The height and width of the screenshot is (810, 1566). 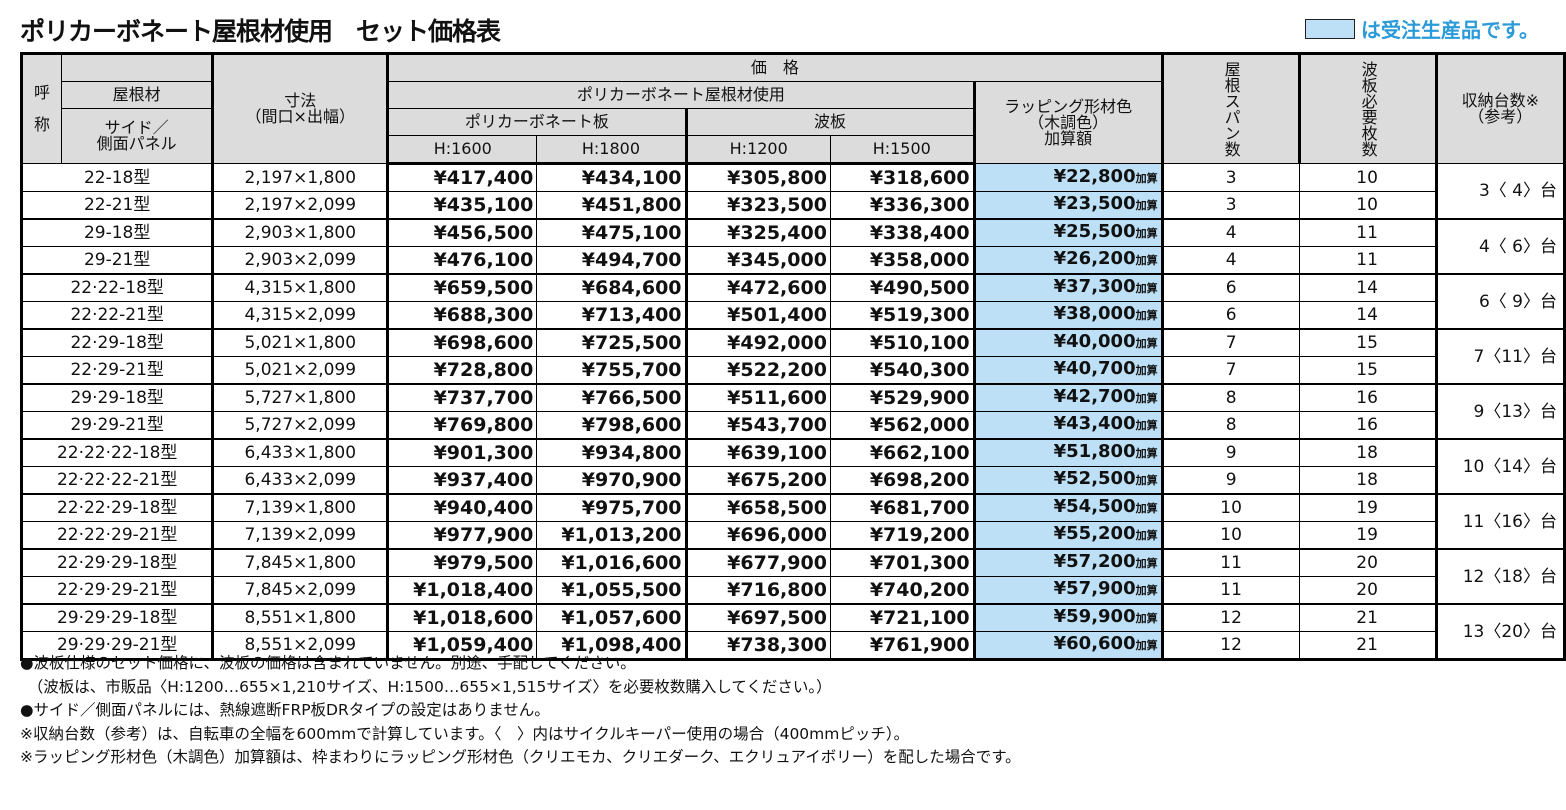 I want to click on roof-span-count: 8, so click(x=1230, y=425).